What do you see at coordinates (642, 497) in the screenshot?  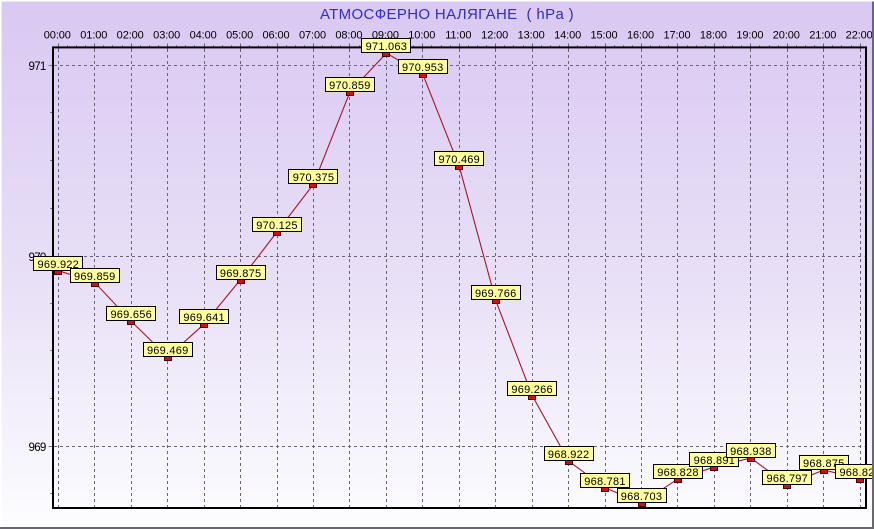 I see `svg-text: 968.703` at bounding box center [642, 497].